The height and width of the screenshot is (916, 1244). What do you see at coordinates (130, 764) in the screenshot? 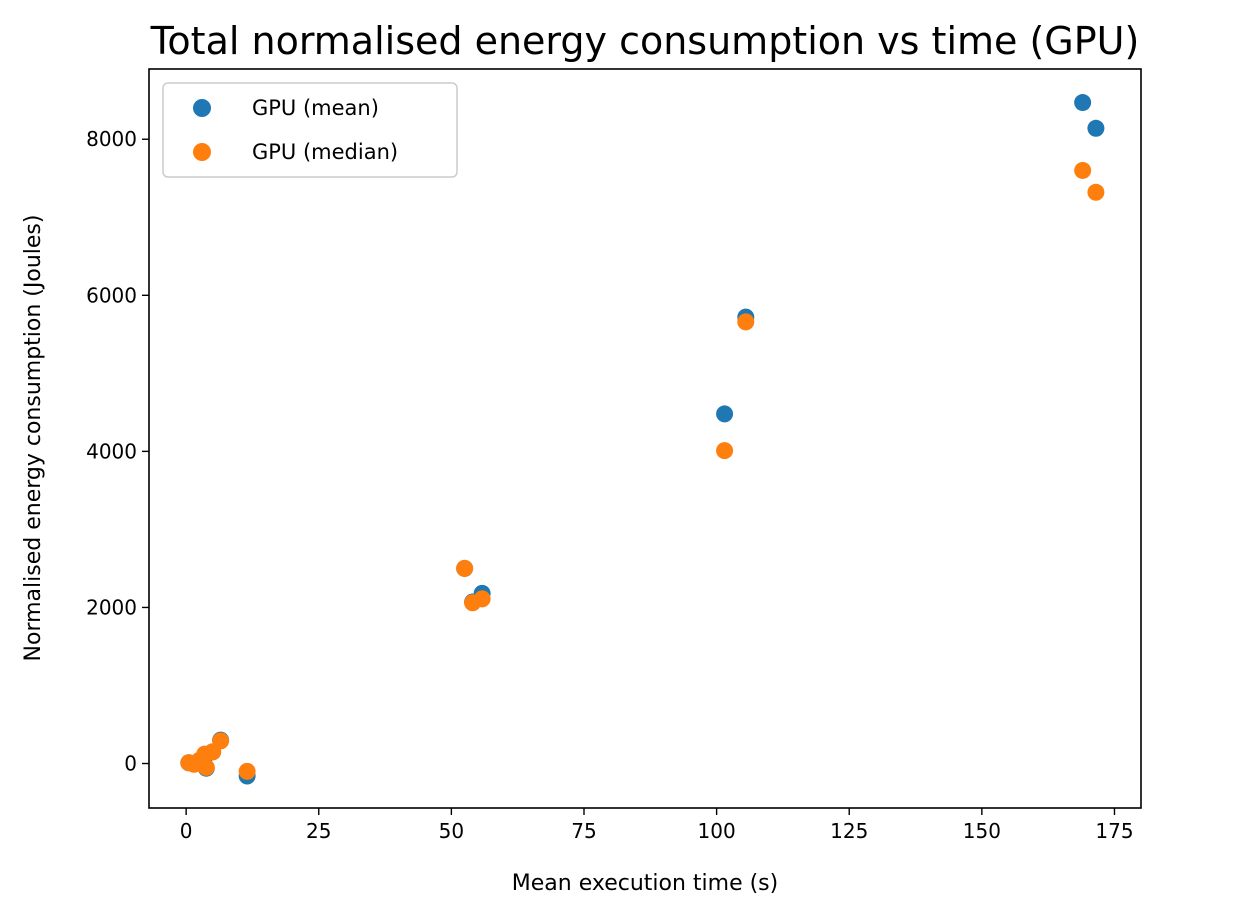
I see `y-tick-label: 0` at bounding box center [130, 764].